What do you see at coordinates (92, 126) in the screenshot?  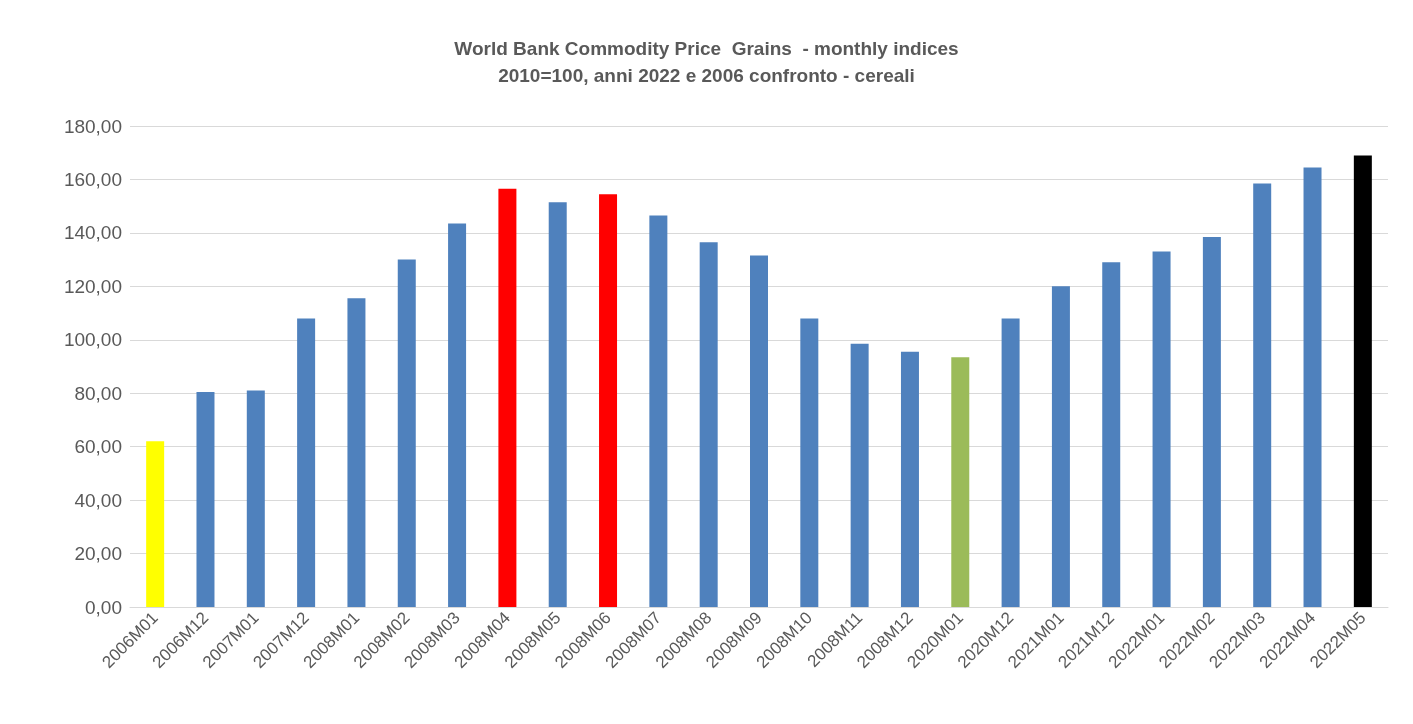 I see `y-tick-label: 180,00` at bounding box center [92, 126].